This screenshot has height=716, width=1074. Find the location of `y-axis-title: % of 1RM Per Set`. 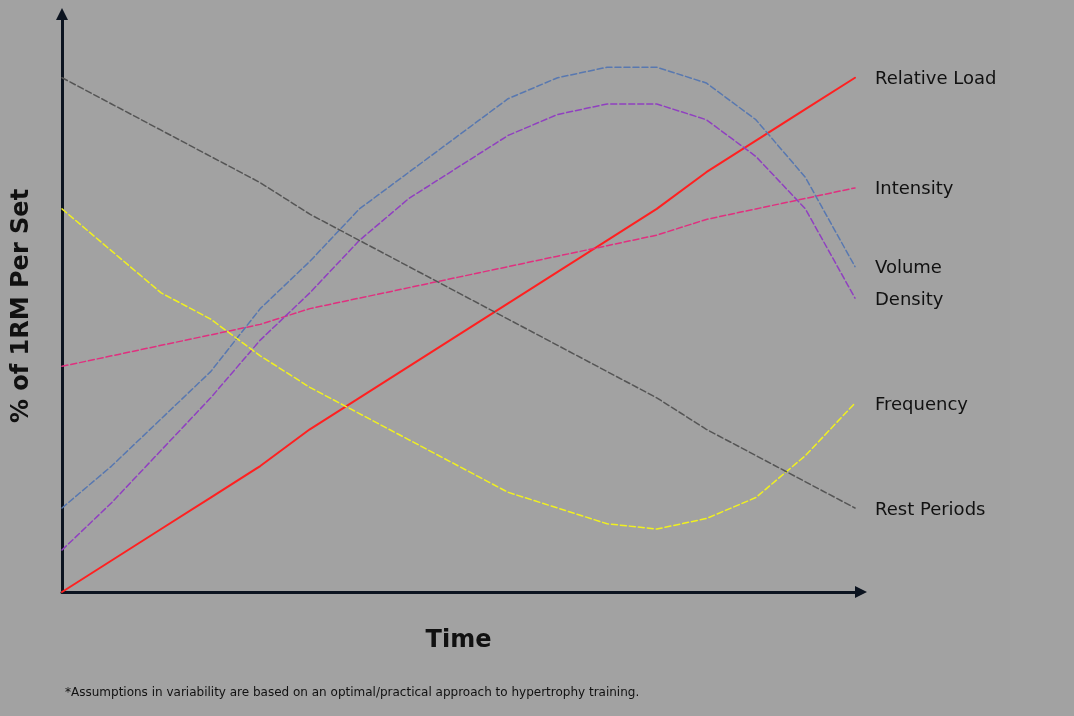

y-axis-title: % of 1RM Per Set is located at coordinates (20, 306).